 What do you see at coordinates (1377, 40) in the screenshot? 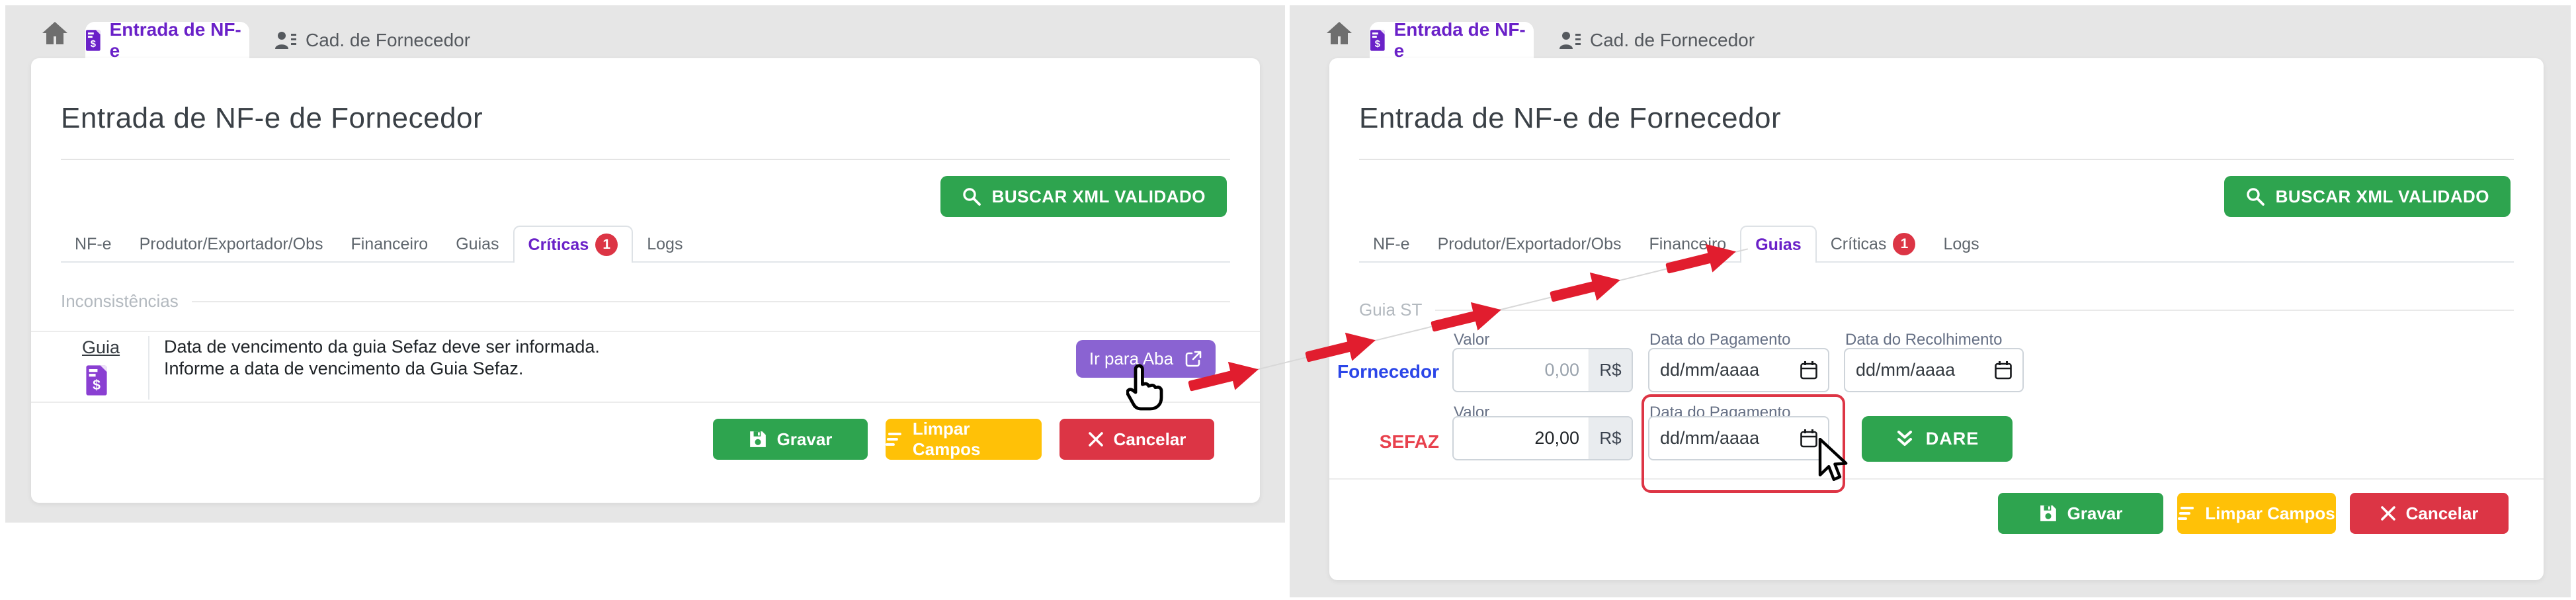
I see `invoice-icon: $` at bounding box center [1377, 40].